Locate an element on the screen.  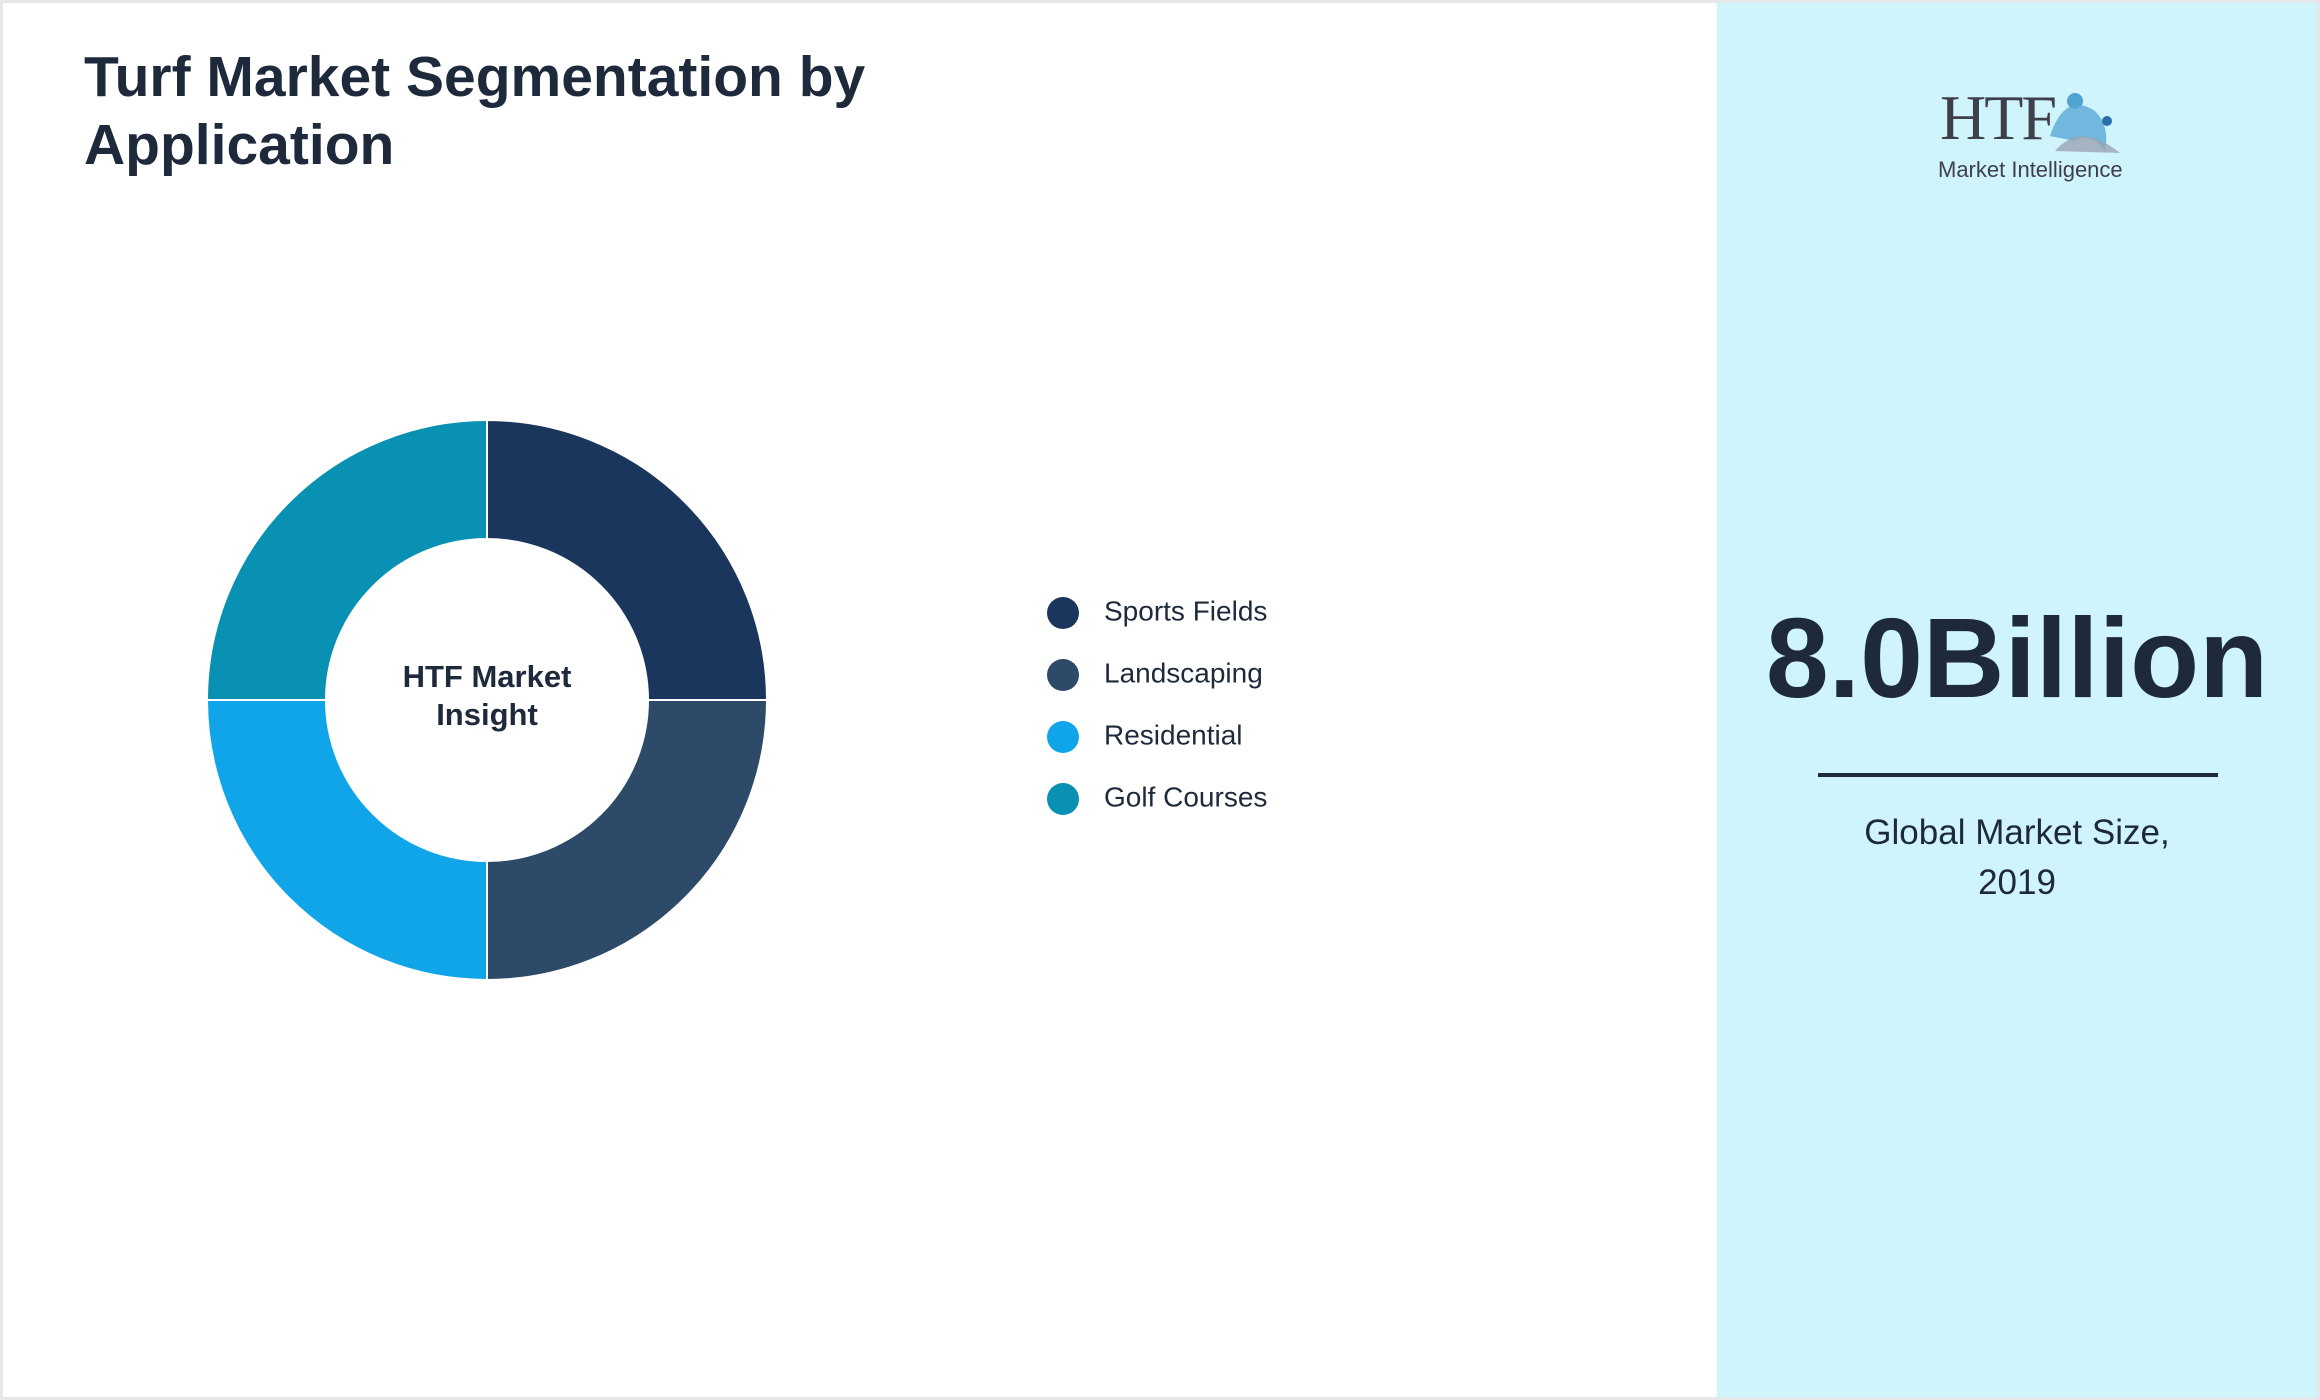
center-label: HTF Market Insight is located at coordinates (487, 695).